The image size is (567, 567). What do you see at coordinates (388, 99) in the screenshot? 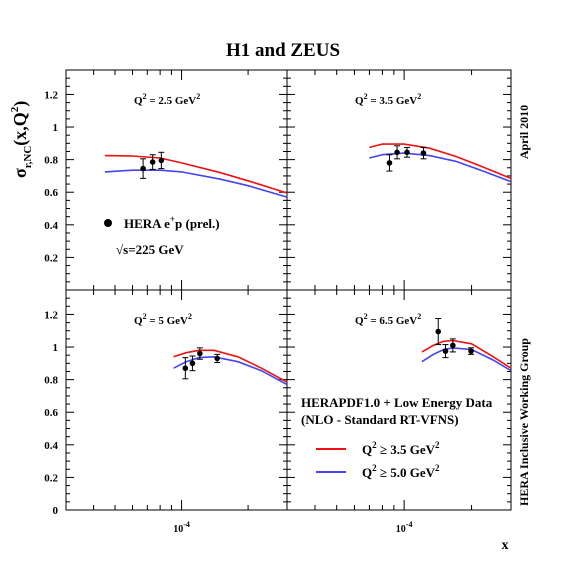
I see `panel-label: Q2 = 3.5 GeV2` at bounding box center [388, 99].